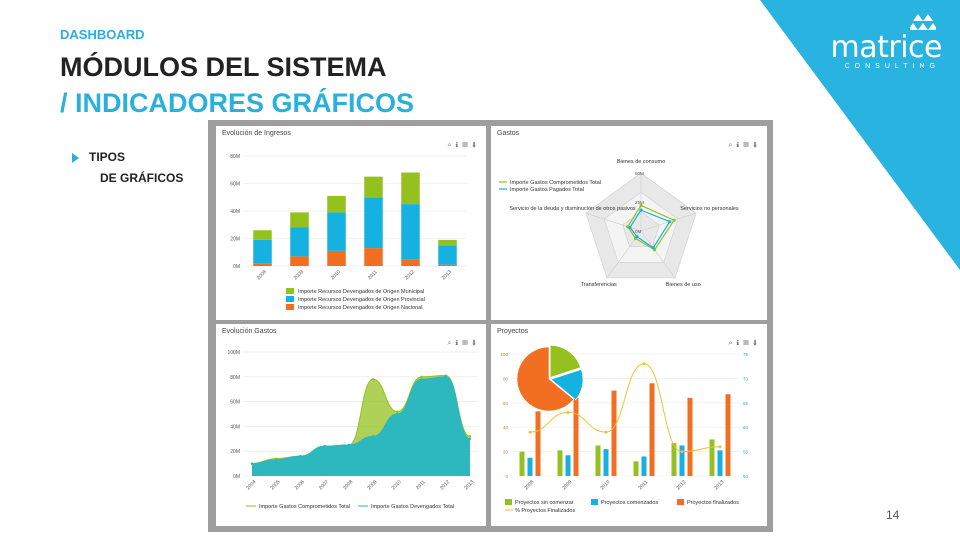  I want to click on brand-tagline: CONSULTING, so click(892, 66).